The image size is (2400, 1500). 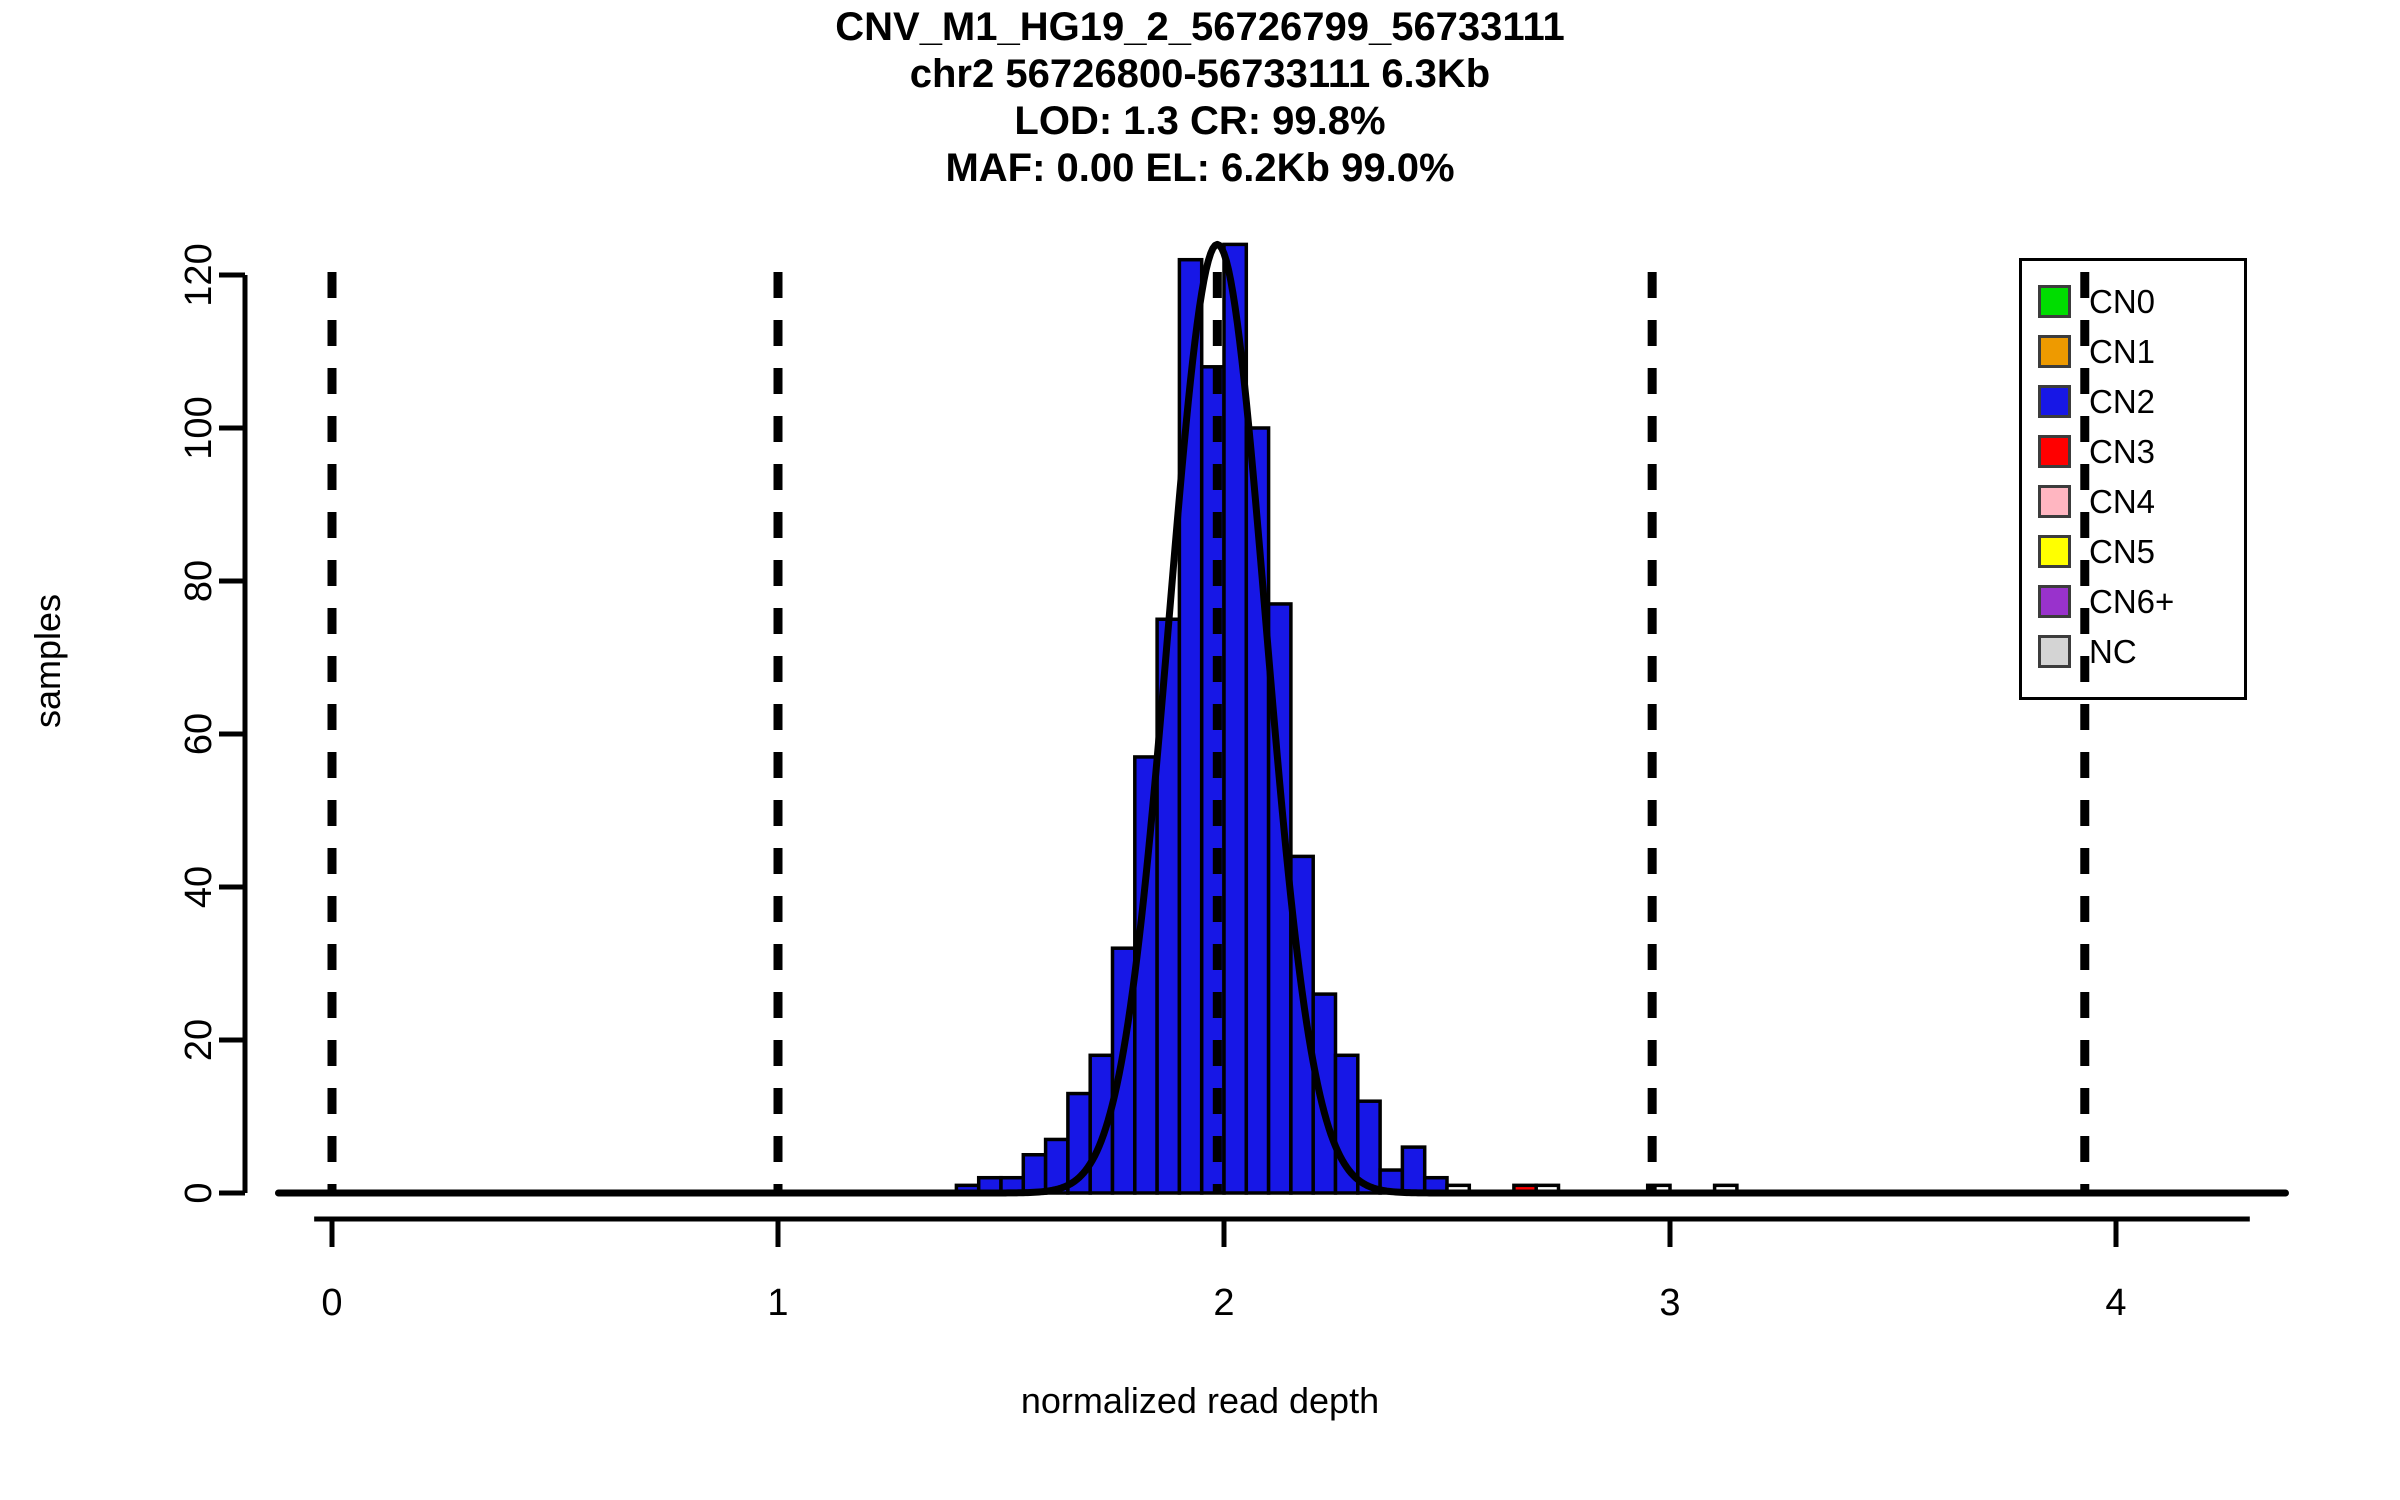 I want to click on legend-item-cn4: CN4, so click(x=2143, y=501).